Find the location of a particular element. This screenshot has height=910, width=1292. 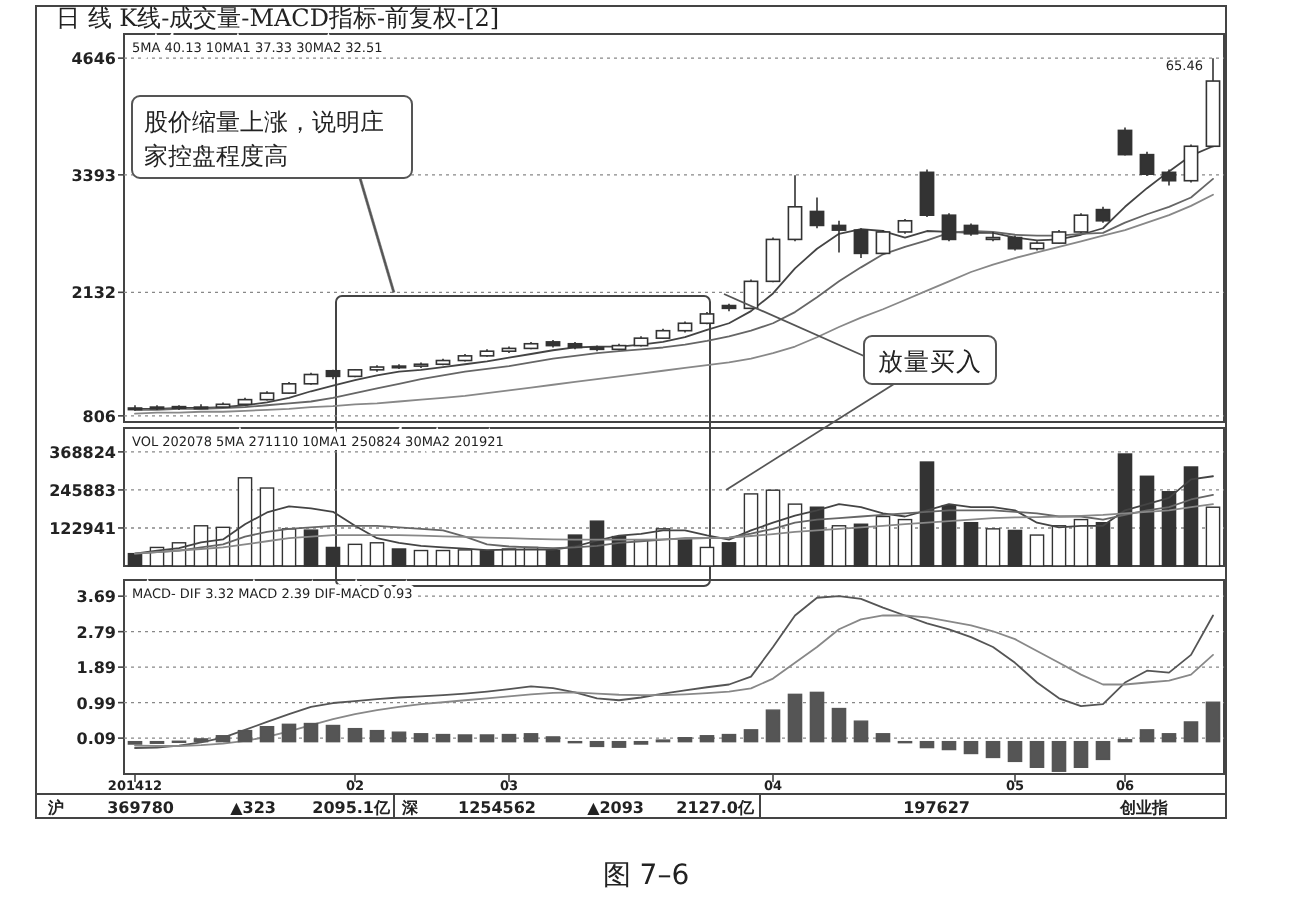

y-tick-label: 0.09 is located at coordinates (96, 739).